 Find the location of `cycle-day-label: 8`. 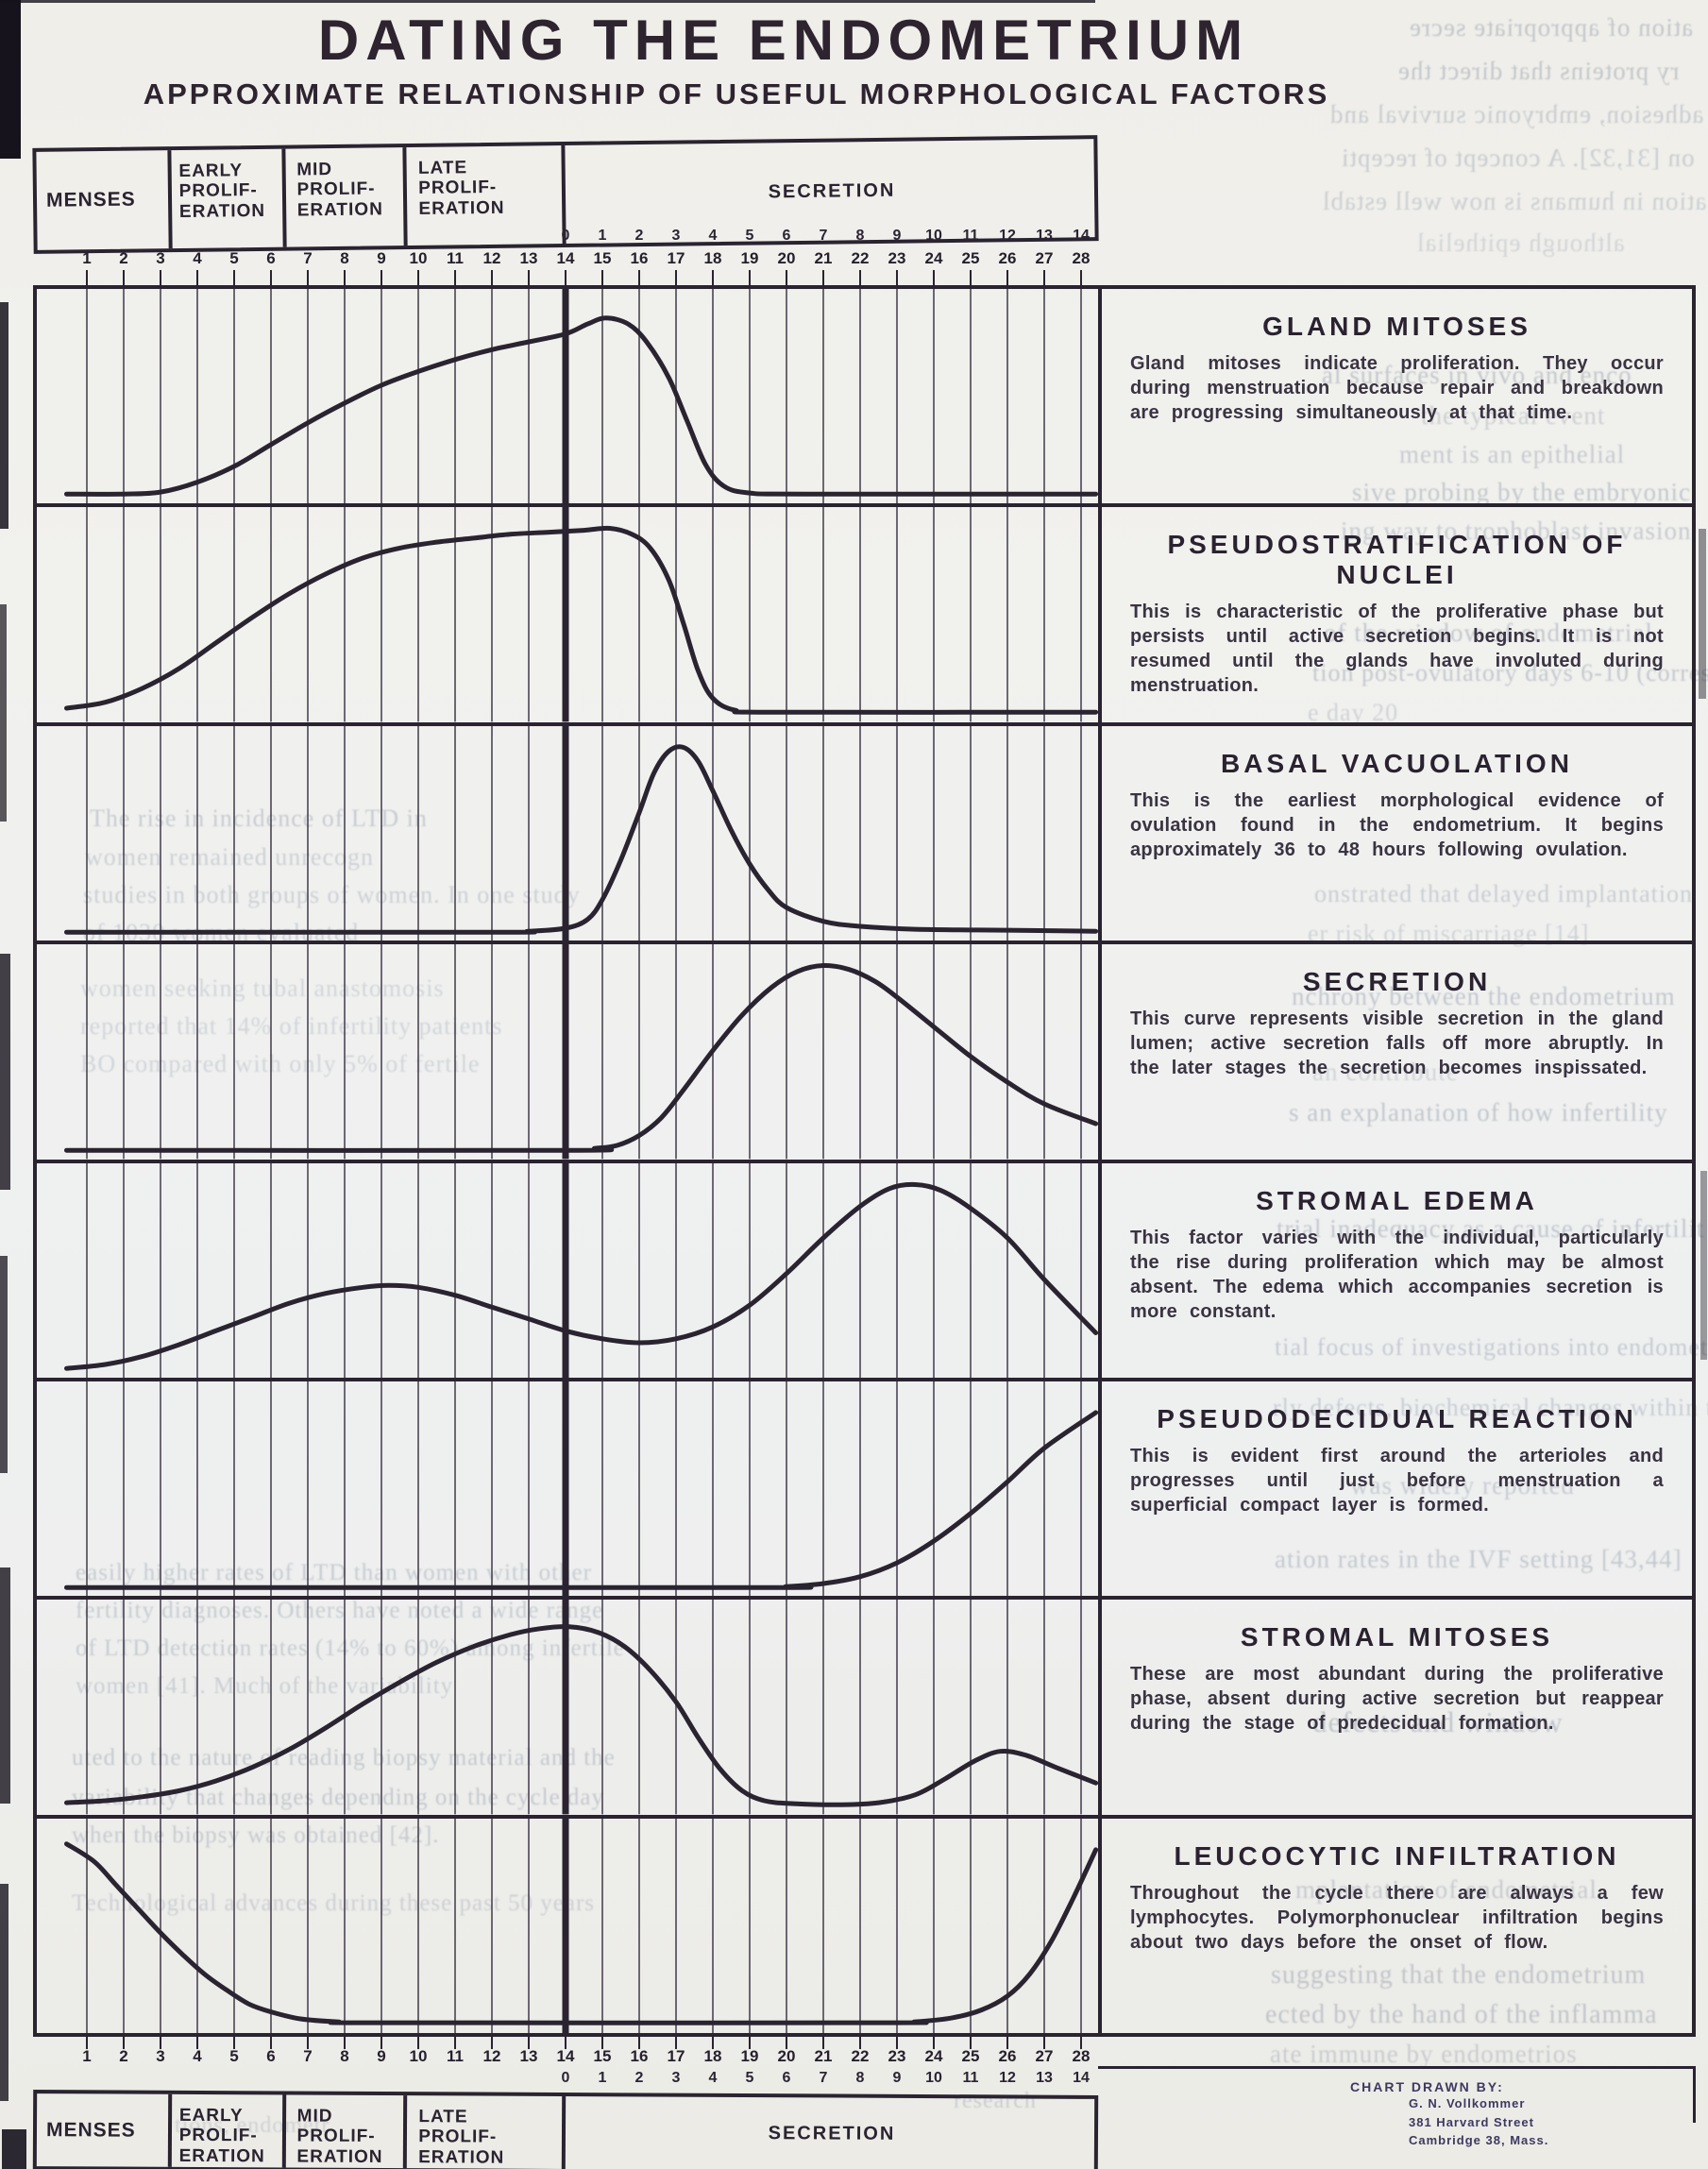

cycle-day-label: 8 is located at coordinates (344, 2056).